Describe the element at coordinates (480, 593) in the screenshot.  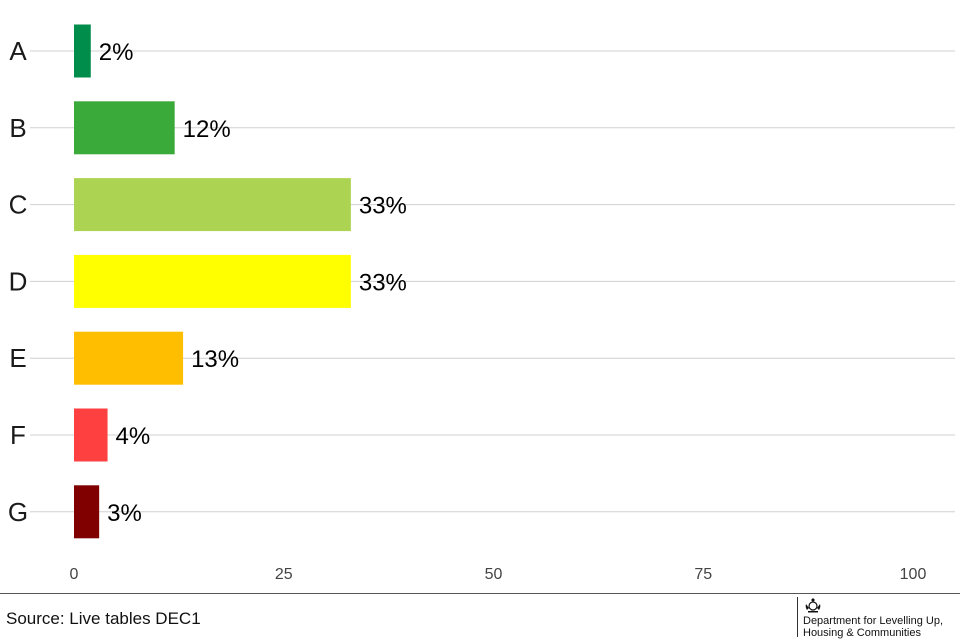
I see `footer-divider` at that location.